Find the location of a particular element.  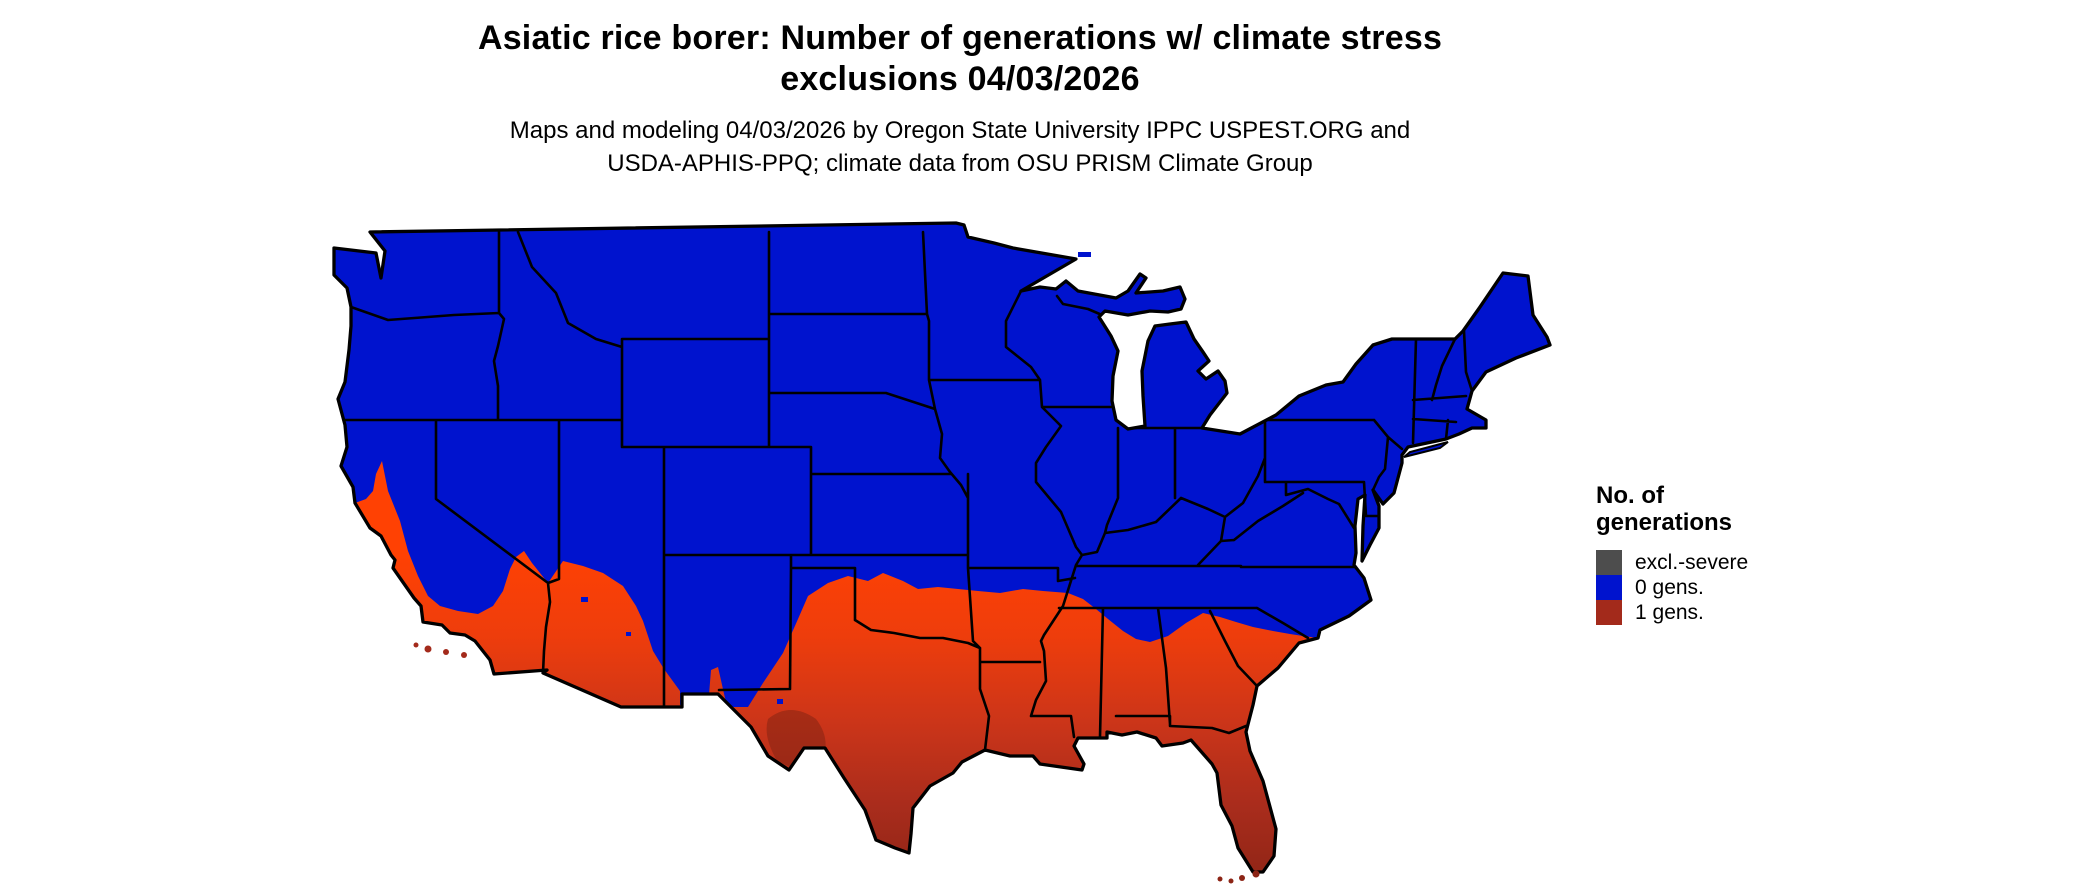

legend-rows: excl.-severe 0 gens. 1 gens. is located at coordinates (1746, 587).